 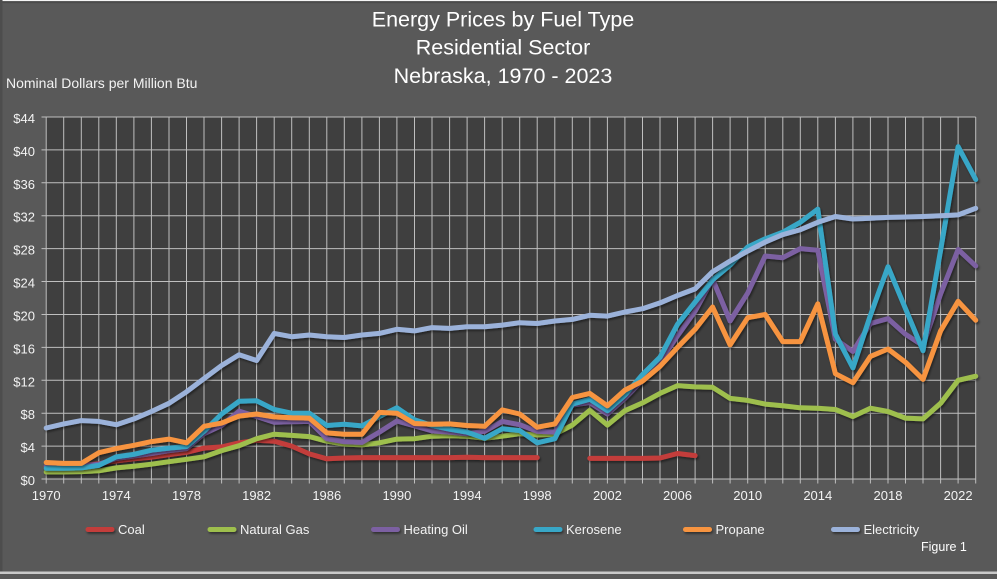 What do you see at coordinates (396, 495) in the screenshot?
I see `svg-text: 1990` at bounding box center [396, 495].